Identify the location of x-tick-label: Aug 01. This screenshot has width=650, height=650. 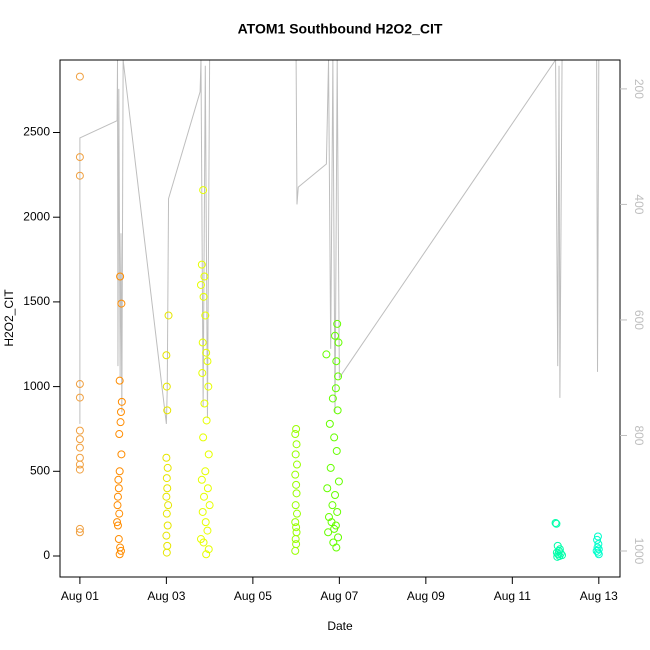
(80, 596).